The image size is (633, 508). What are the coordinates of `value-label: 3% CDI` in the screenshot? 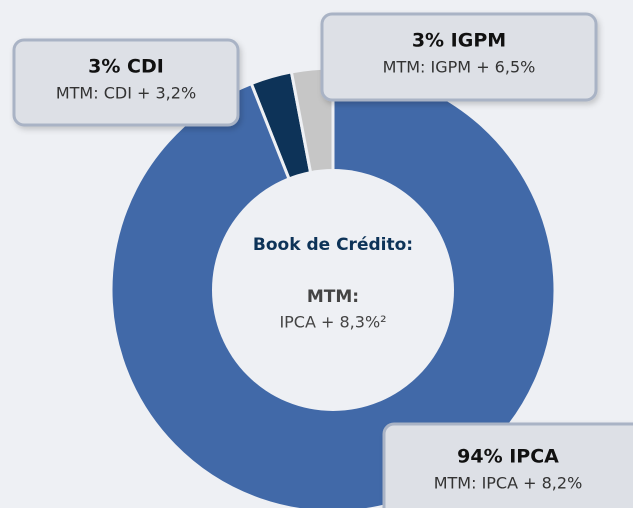 It's located at (126, 67).